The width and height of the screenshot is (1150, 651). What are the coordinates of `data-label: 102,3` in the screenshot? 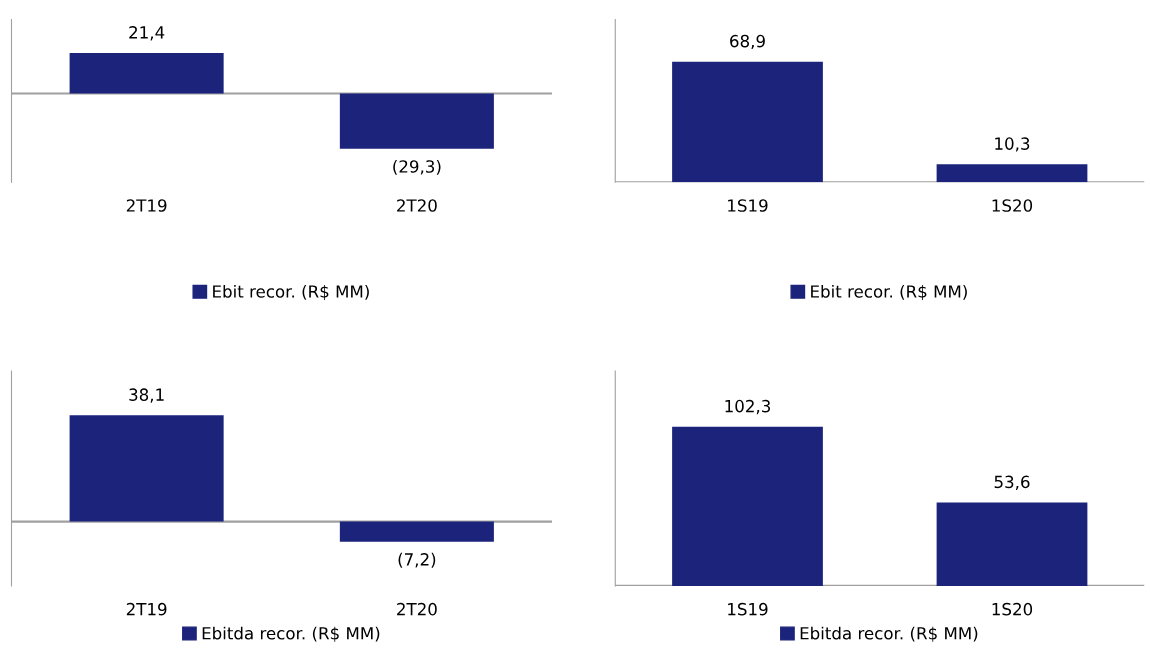 It's located at (748, 407).